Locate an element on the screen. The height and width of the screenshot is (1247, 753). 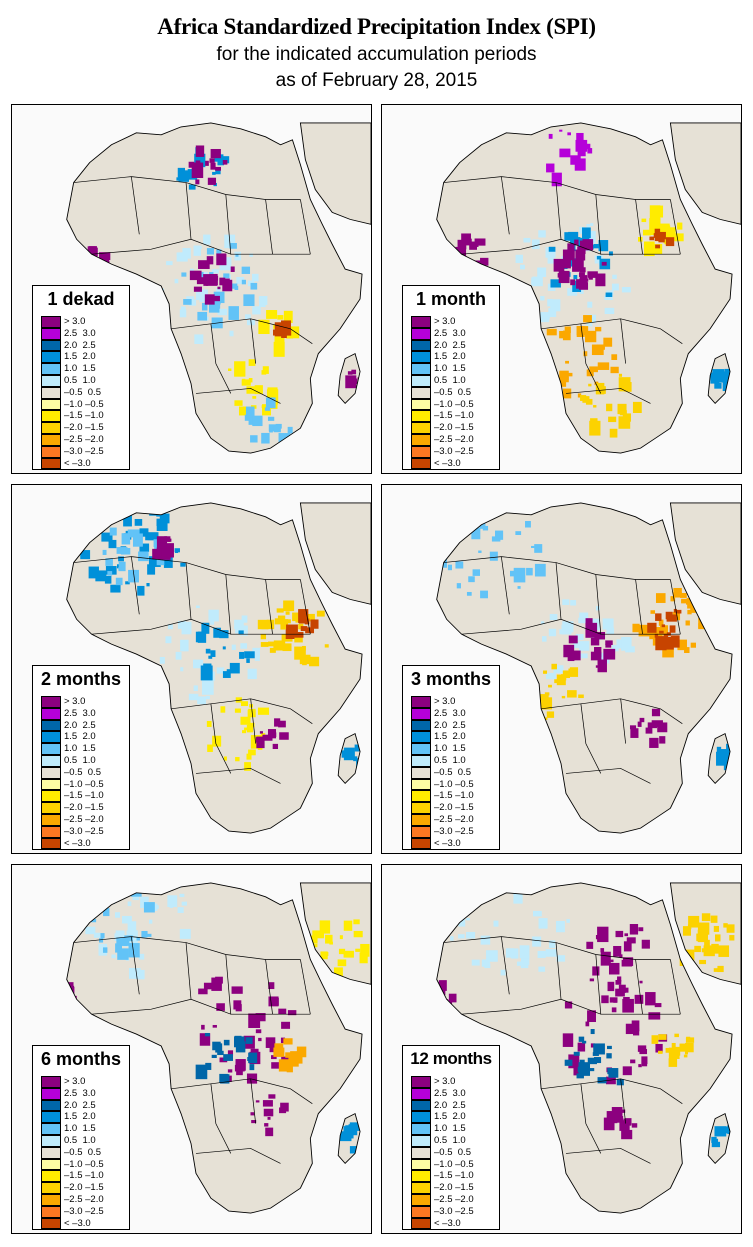
legend-period-title: 12 months is located at coordinates (451, 1058).